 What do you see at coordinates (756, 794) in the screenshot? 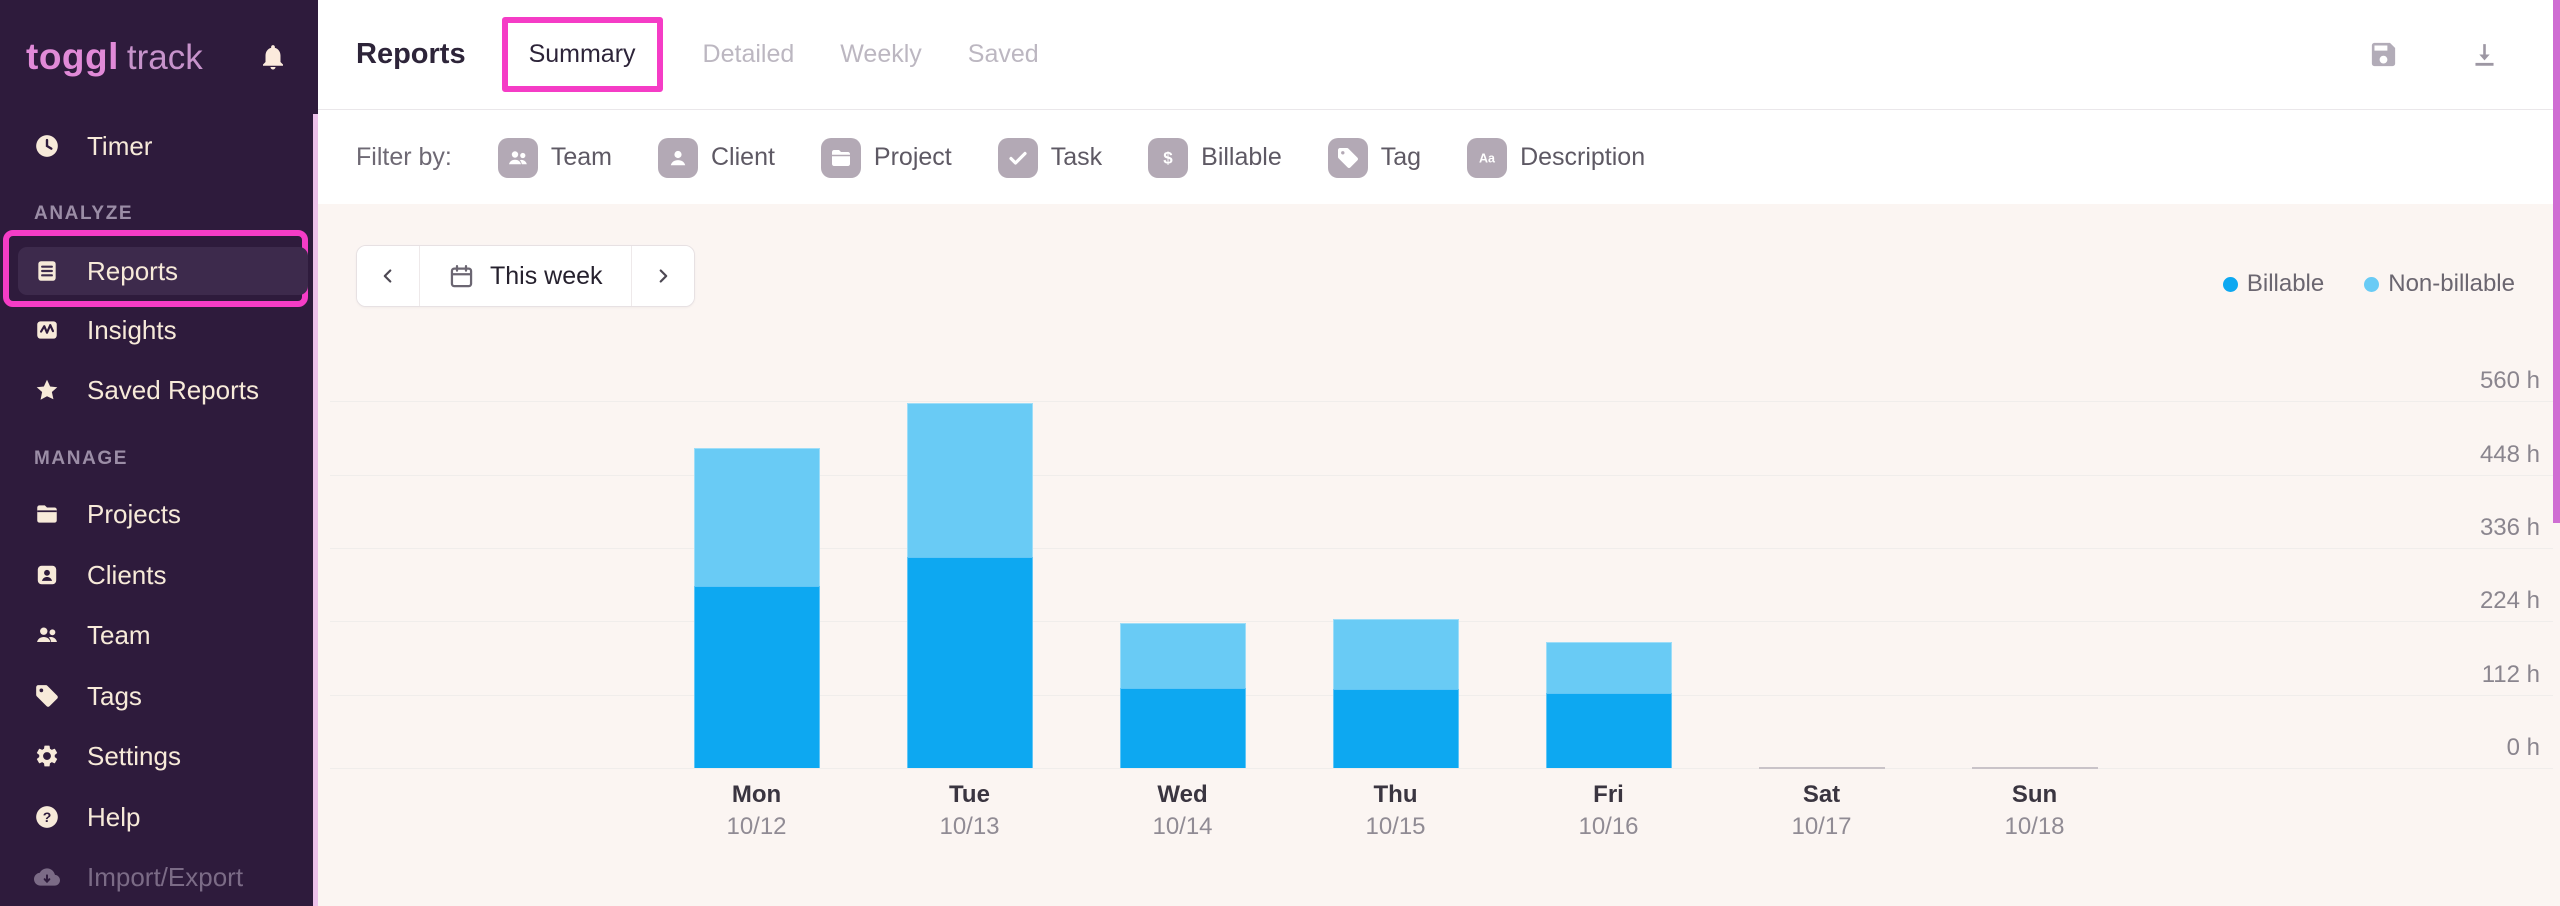
I see `x-axis-day-label: Mon` at bounding box center [756, 794].